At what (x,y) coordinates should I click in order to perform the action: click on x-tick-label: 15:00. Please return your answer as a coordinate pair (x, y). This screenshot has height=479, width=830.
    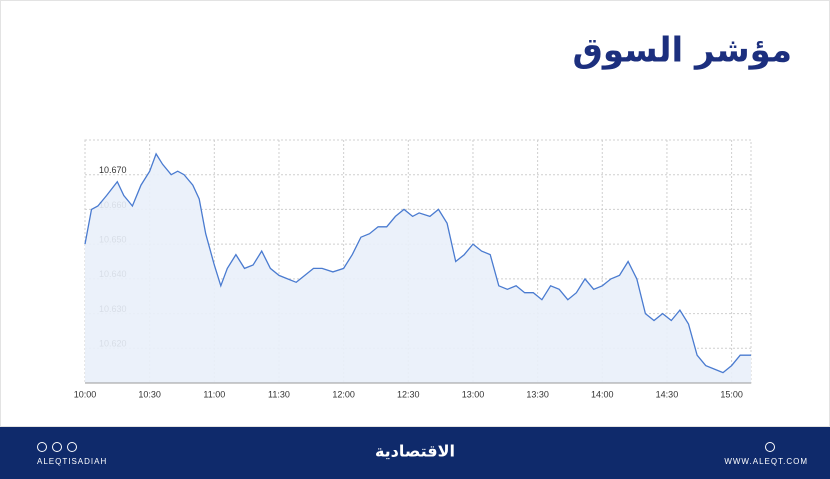
    Looking at the image, I should click on (731, 394).